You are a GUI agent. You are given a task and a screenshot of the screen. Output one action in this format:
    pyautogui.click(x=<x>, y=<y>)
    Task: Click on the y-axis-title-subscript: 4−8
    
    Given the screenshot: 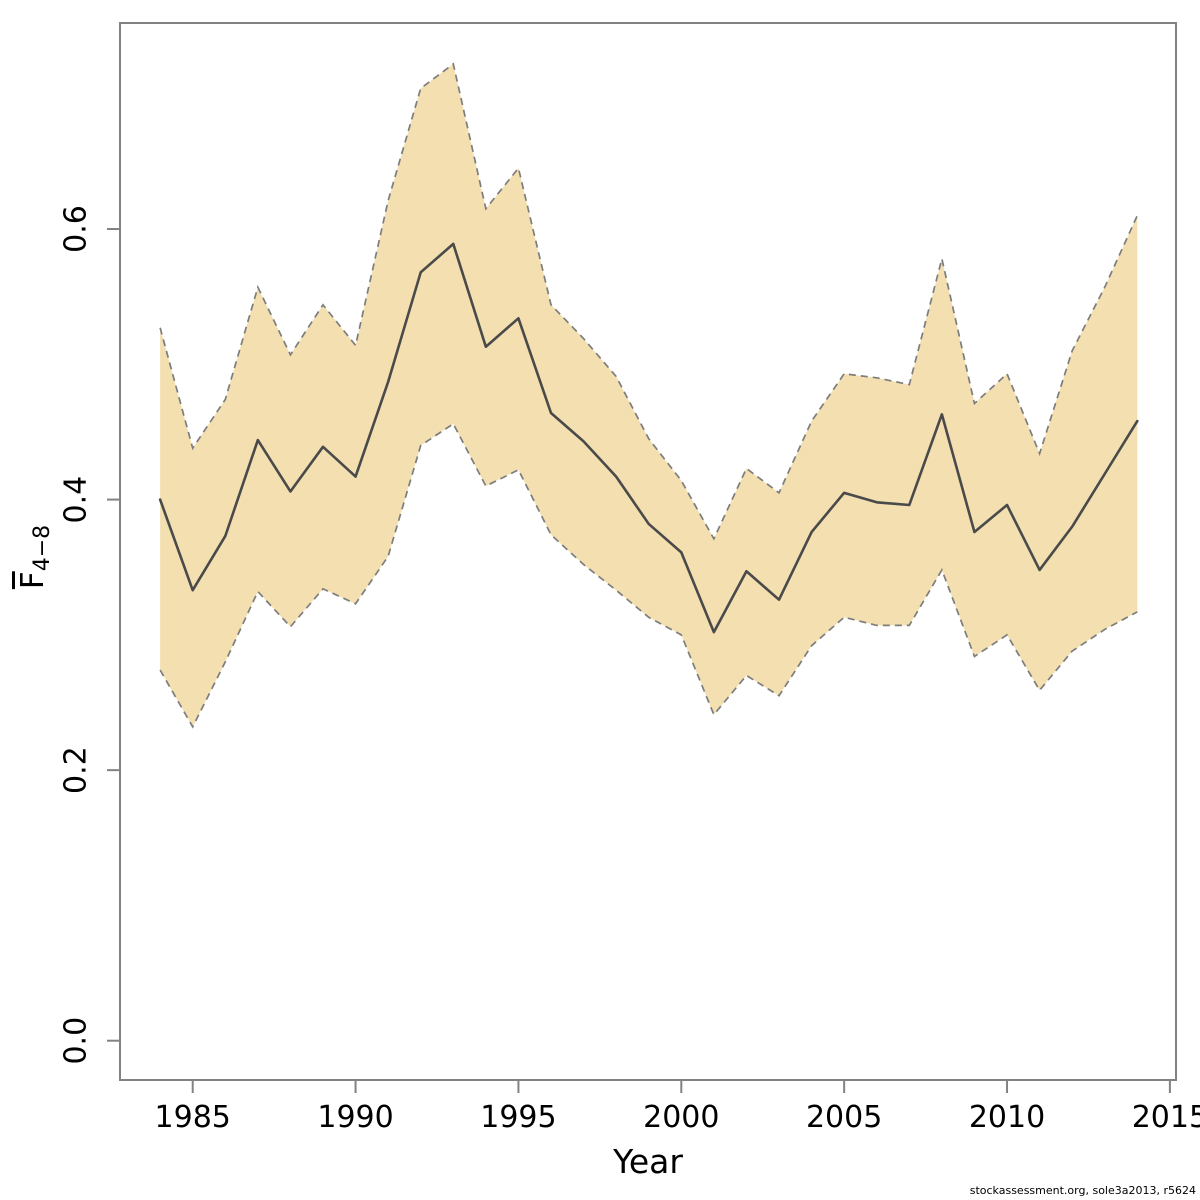 What is the action you would take?
    pyautogui.click(x=42, y=548)
    